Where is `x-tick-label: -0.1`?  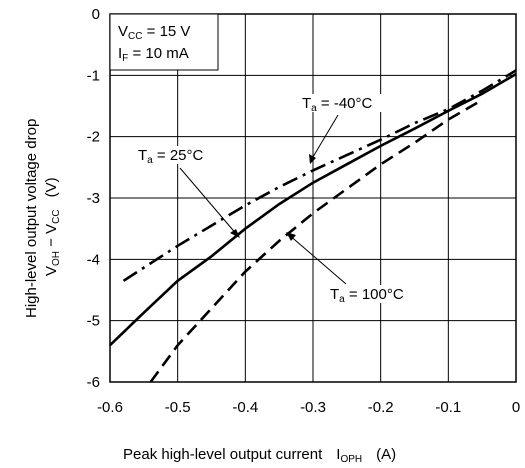
x-tick-label: -0.1 is located at coordinates (448, 407).